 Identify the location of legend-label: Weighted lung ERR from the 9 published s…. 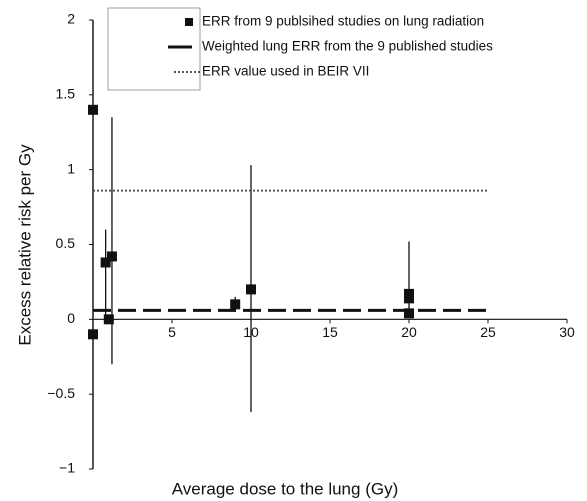
(347, 46).